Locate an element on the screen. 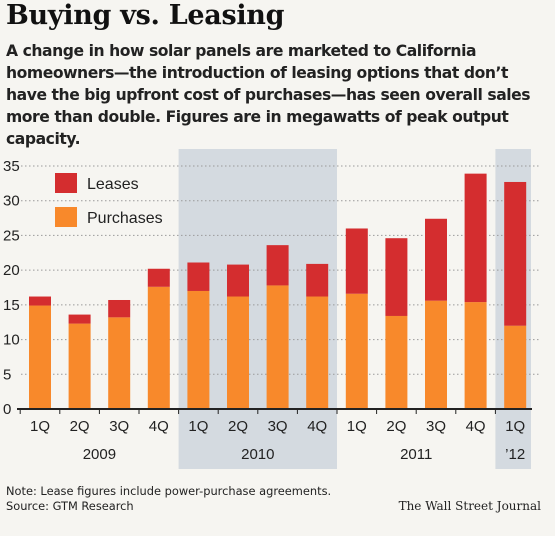 The image size is (555, 536). y-tick-label: 10 is located at coordinates (11, 340).